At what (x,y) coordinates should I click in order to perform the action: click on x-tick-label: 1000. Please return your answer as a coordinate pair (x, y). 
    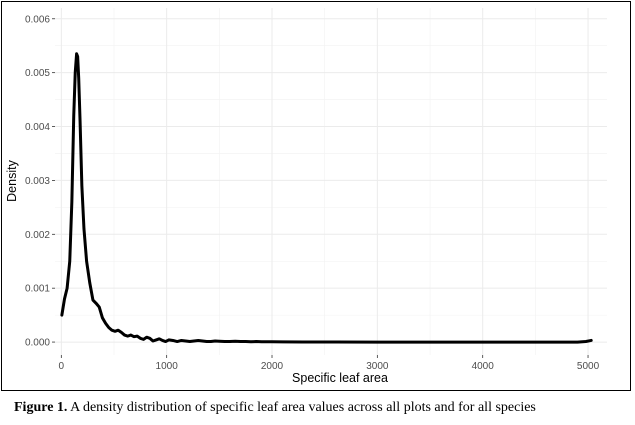
    Looking at the image, I should click on (167, 366).